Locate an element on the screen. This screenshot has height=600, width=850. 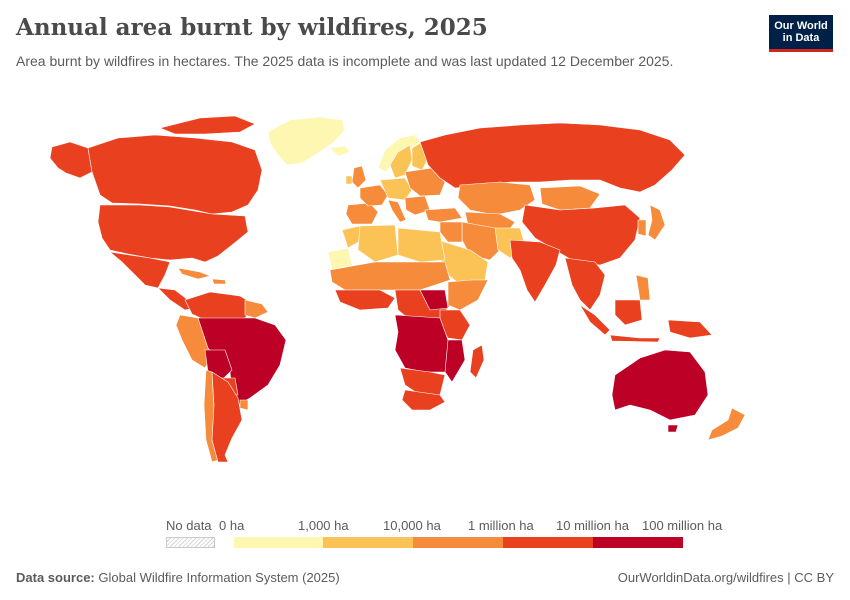
chart-title: Annual area burnt by wildfires, 2025 is located at coordinates (252, 27).